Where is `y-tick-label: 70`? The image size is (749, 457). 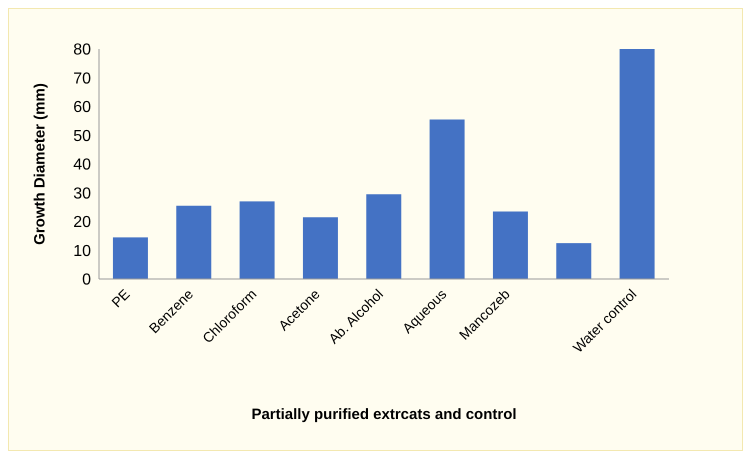 y-tick-label: 70 is located at coordinates (82, 79).